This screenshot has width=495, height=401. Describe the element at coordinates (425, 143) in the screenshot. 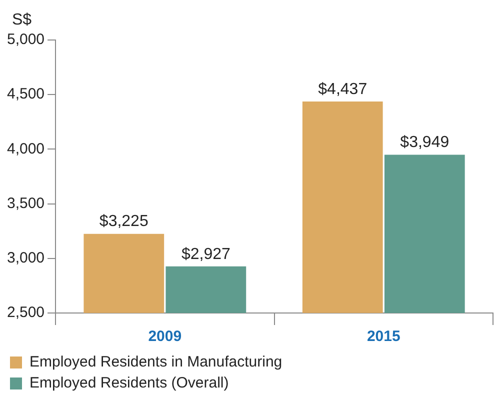

I see `data-label: $3,949` at that location.